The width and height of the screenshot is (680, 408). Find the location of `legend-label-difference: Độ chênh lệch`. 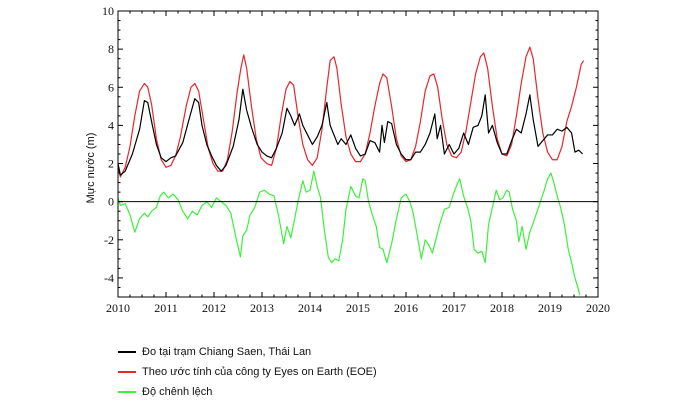

legend-label-difference: Độ chênh lệch is located at coordinates (177, 392).